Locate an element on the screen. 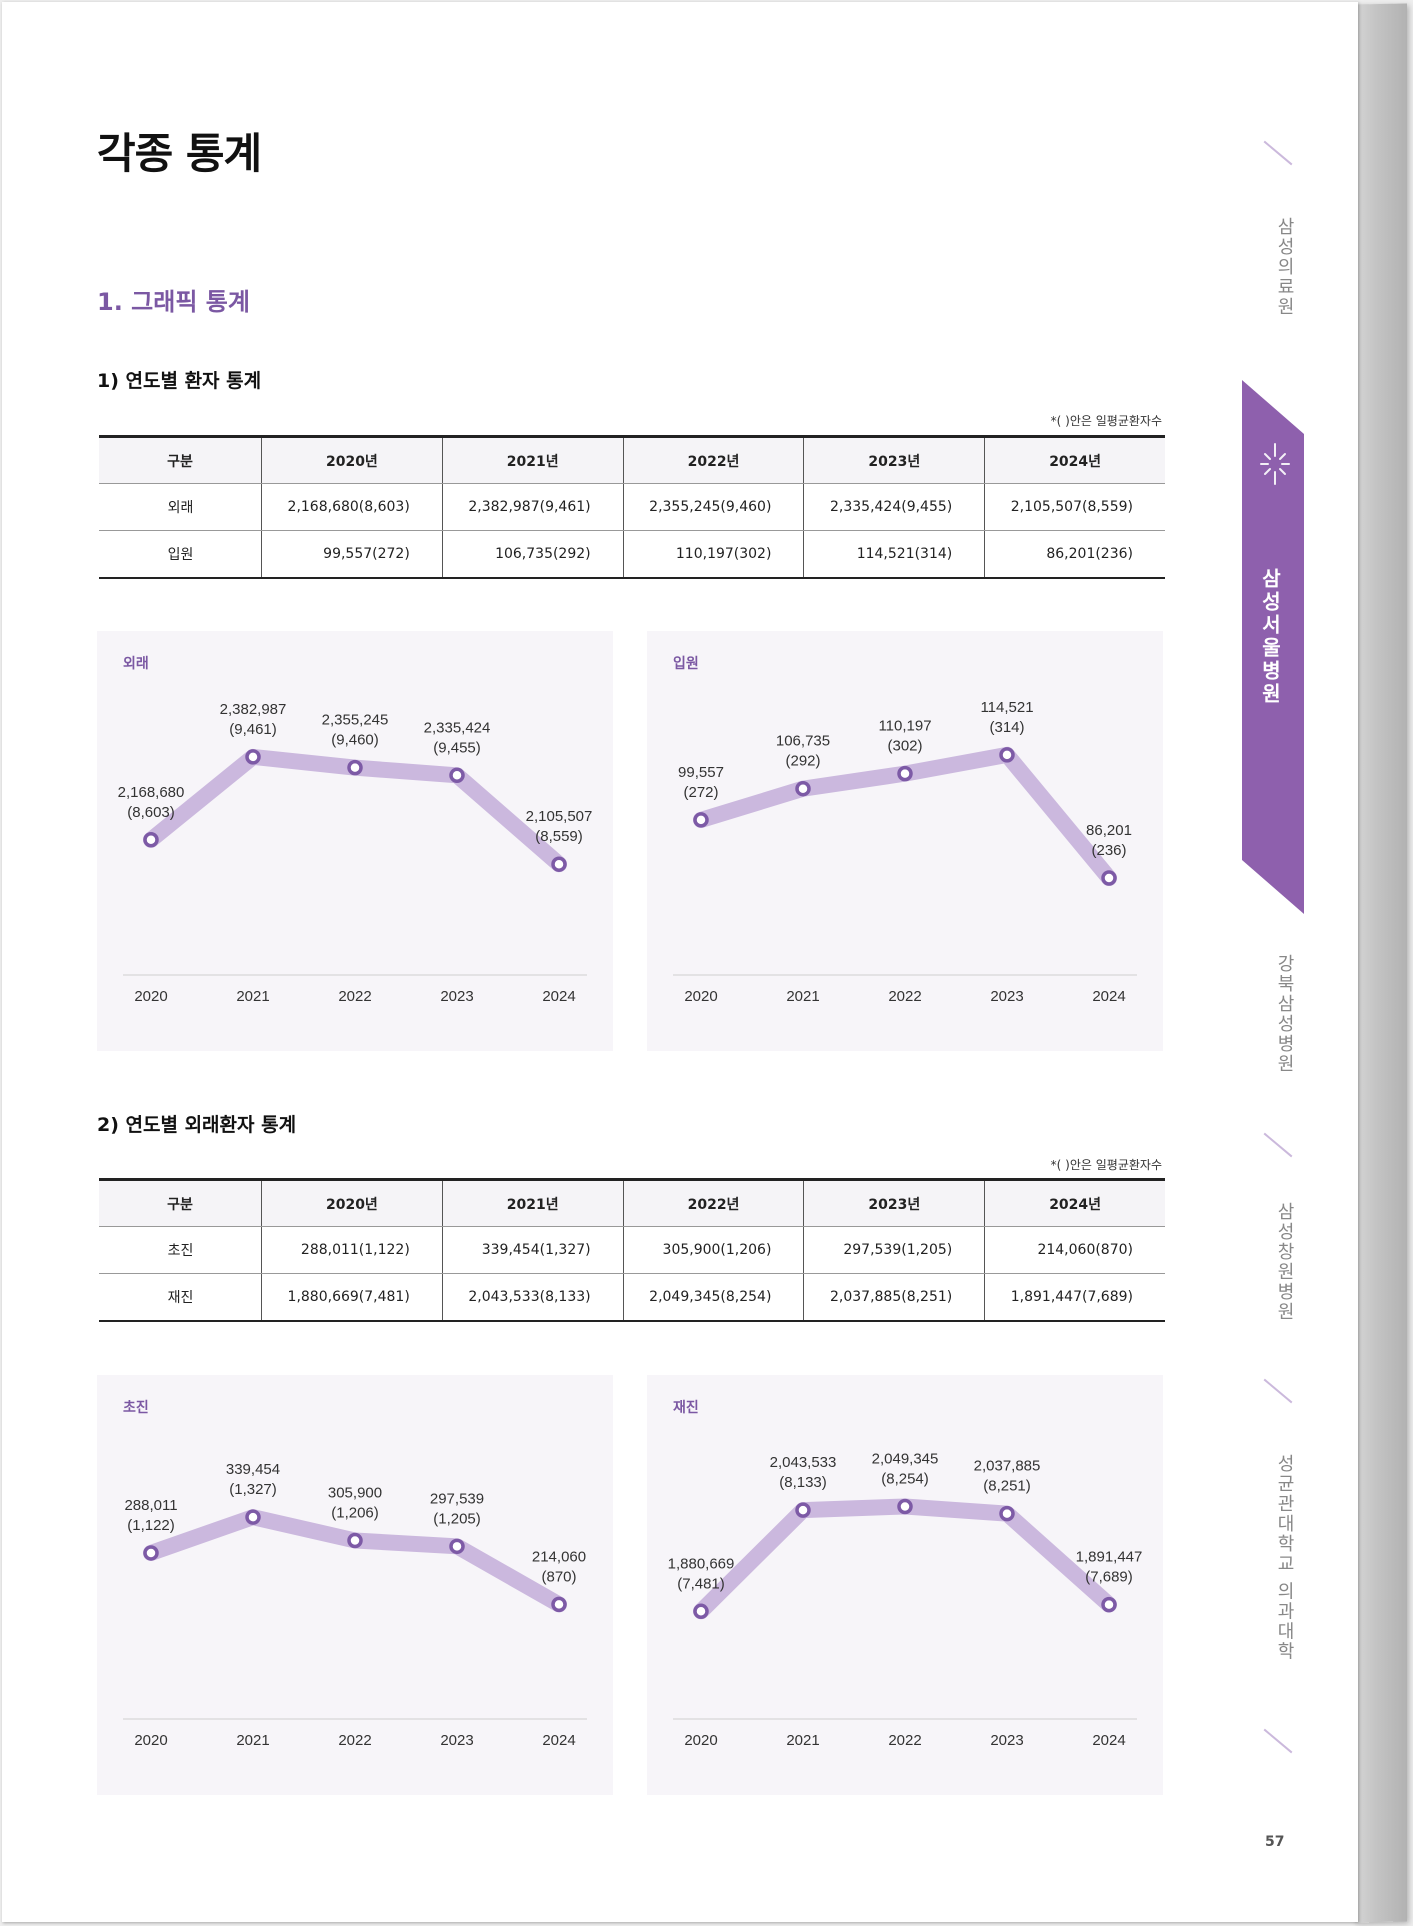  data-sublabel: (236) is located at coordinates (1108, 850).